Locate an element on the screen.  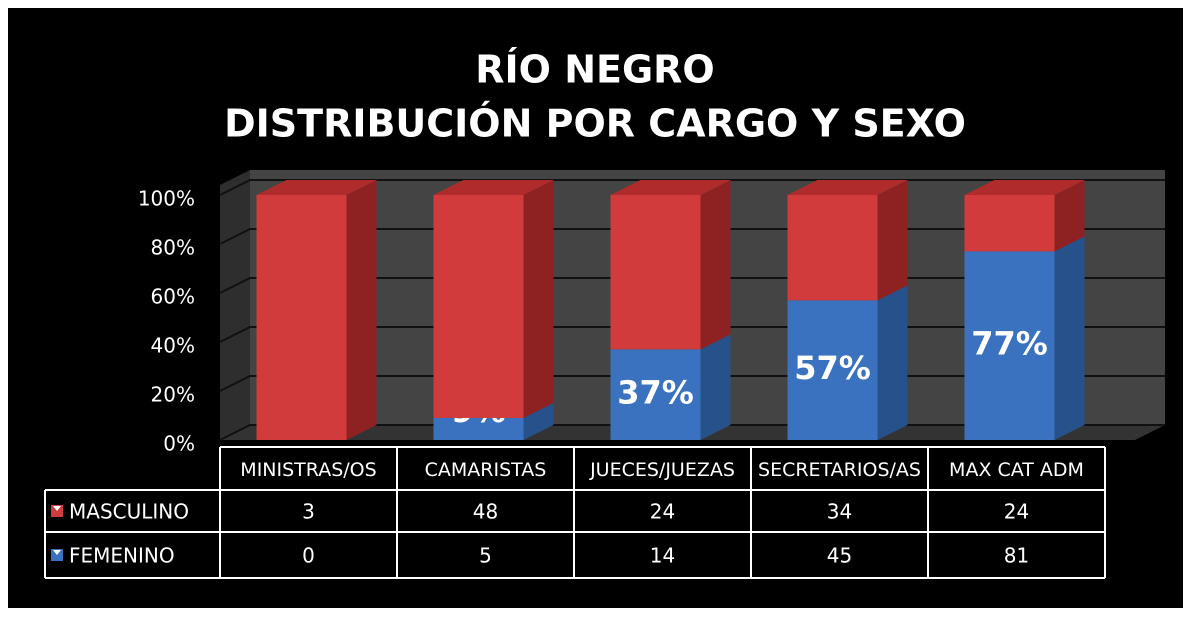
table-cell: 5 is located at coordinates (485, 556).